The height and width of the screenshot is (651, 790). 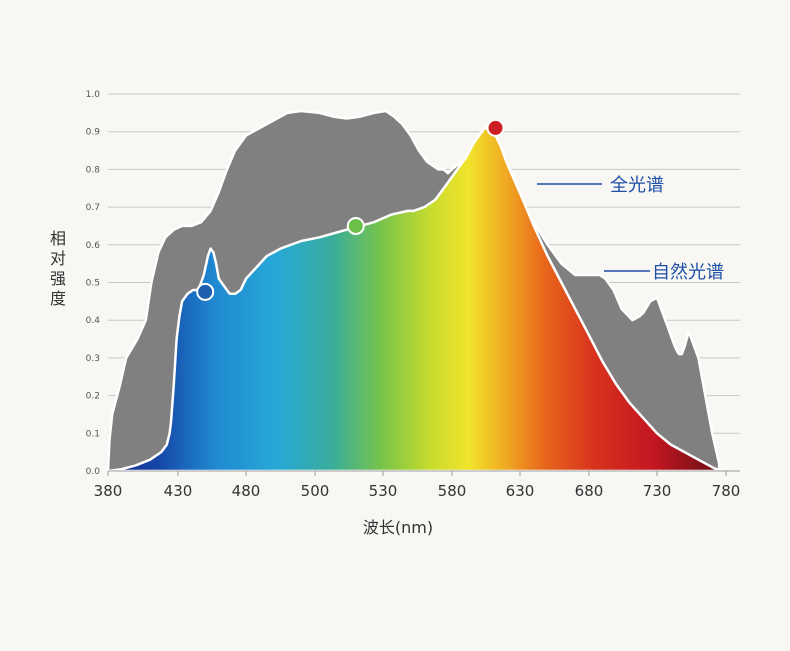 I want to click on x-tick-label-500: 500, so click(x=315, y=491).